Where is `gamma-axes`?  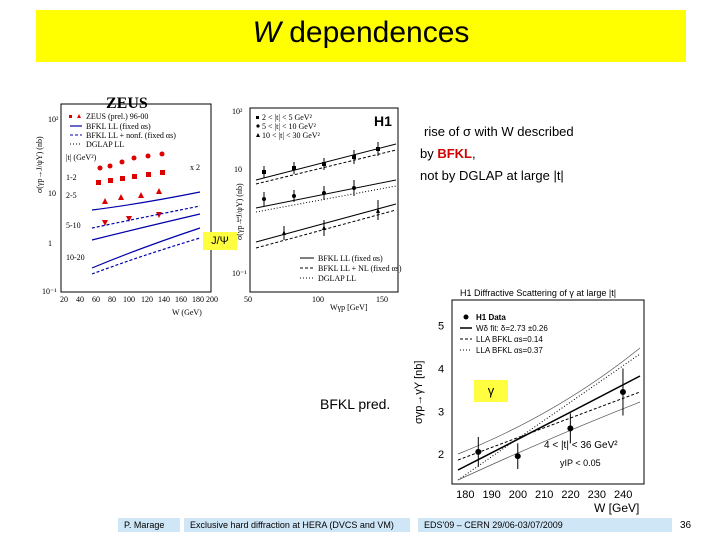 gamma-axes is located at coordinates (548, 392).